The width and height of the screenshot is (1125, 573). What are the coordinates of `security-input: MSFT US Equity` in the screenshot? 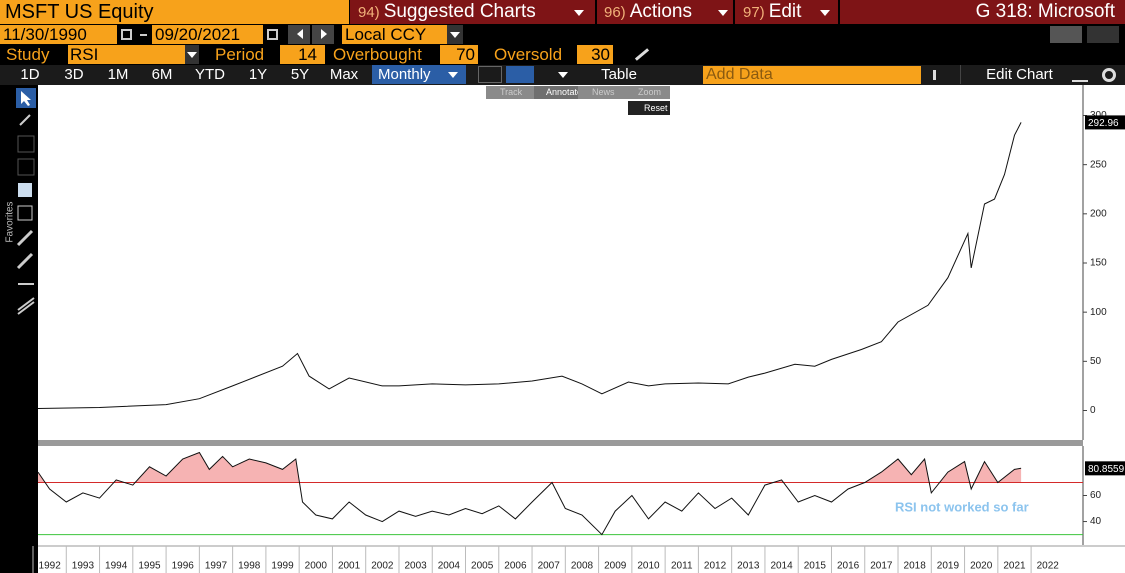 It's located at (174, 12).